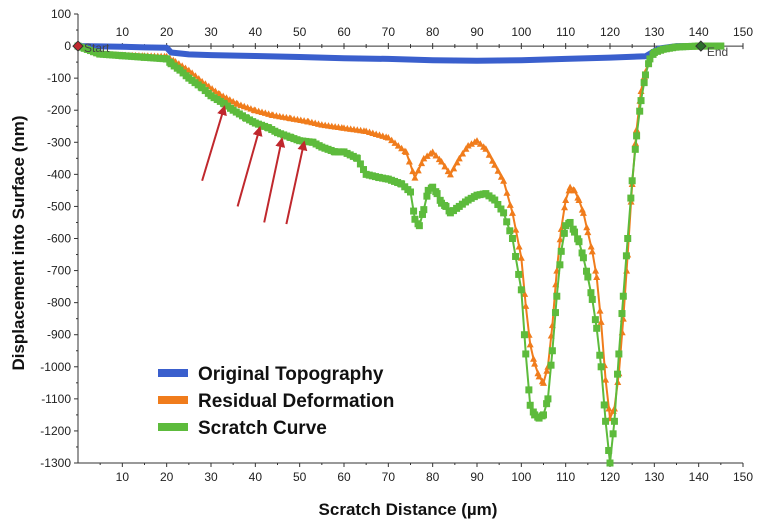  What do you see at coordinates (256, 477) in the screenshot?
I see `x-tick-label-bottom: 40` at bounding box center [256, 477].